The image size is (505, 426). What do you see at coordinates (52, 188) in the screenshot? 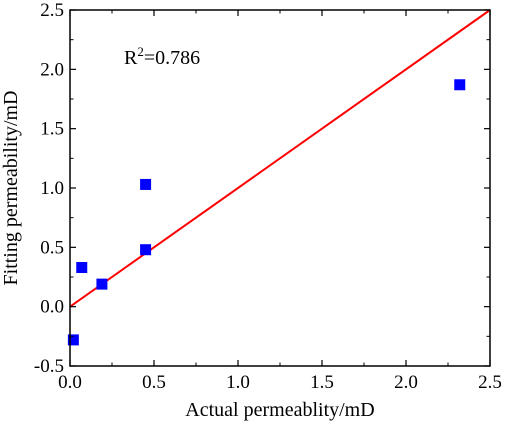
I see `y-tick-label: 1.0` at bounding box center [52, 188].